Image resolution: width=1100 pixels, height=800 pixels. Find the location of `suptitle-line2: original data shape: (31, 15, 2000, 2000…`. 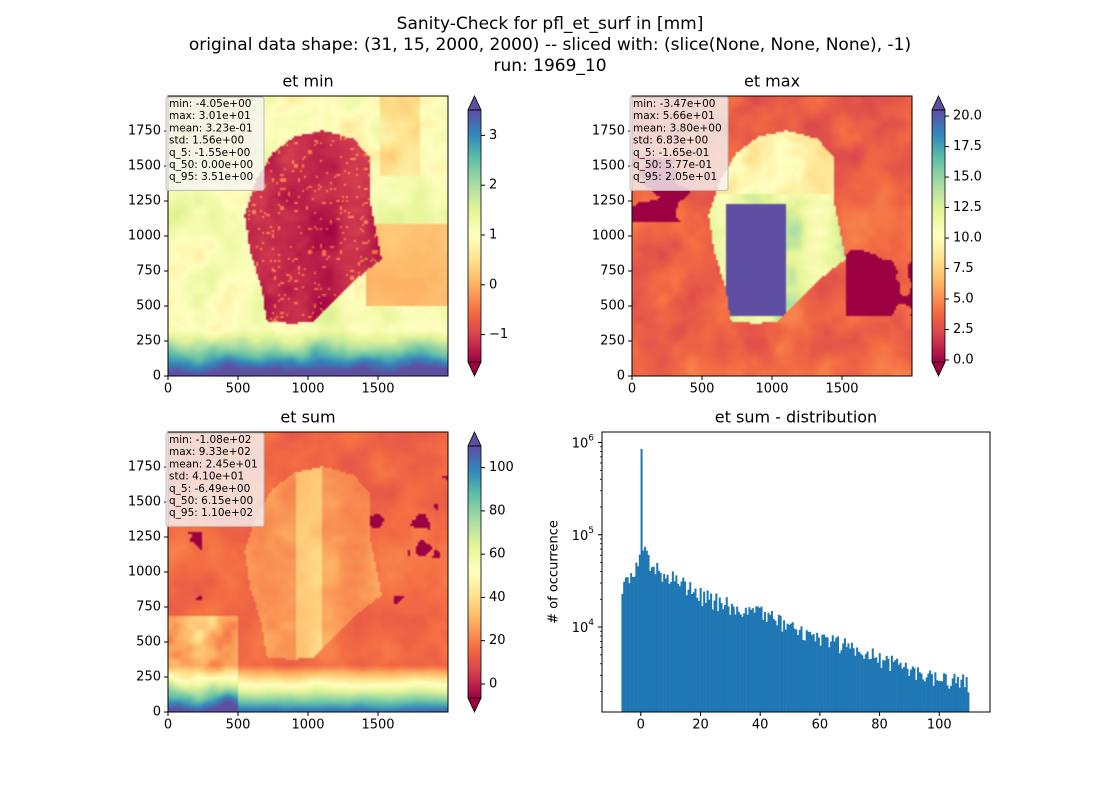

suptitle-line2: original data shape: (31, 15, 2000, 2000… is located at coordinates (550, 45).